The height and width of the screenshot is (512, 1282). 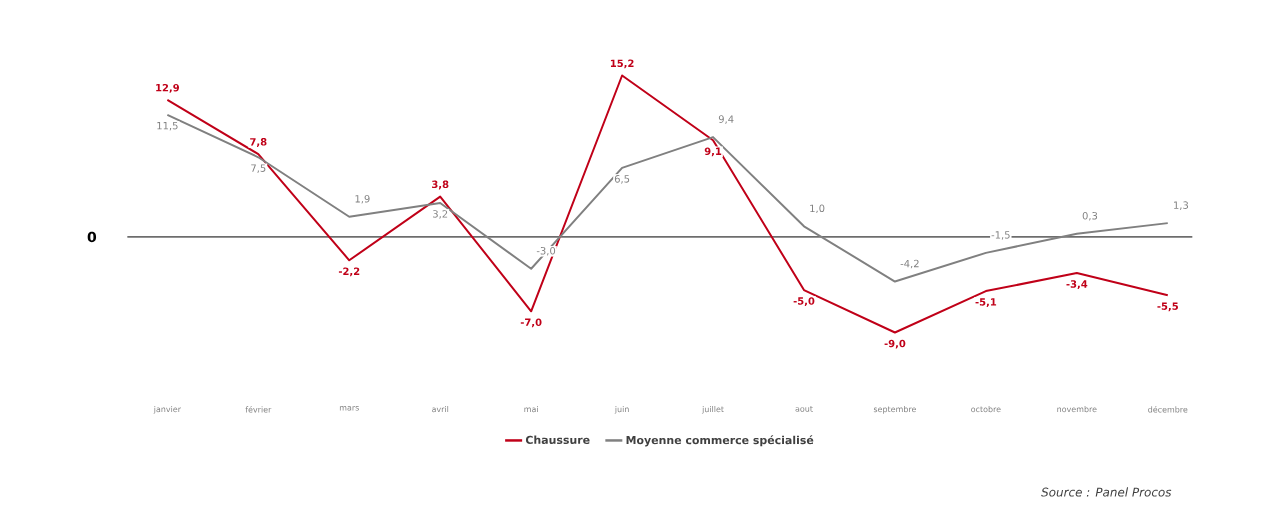 What do you see at coordinates (546, 251) in the screenshot?
I see `data-label: -3,0` at bounding box center [546, 251].